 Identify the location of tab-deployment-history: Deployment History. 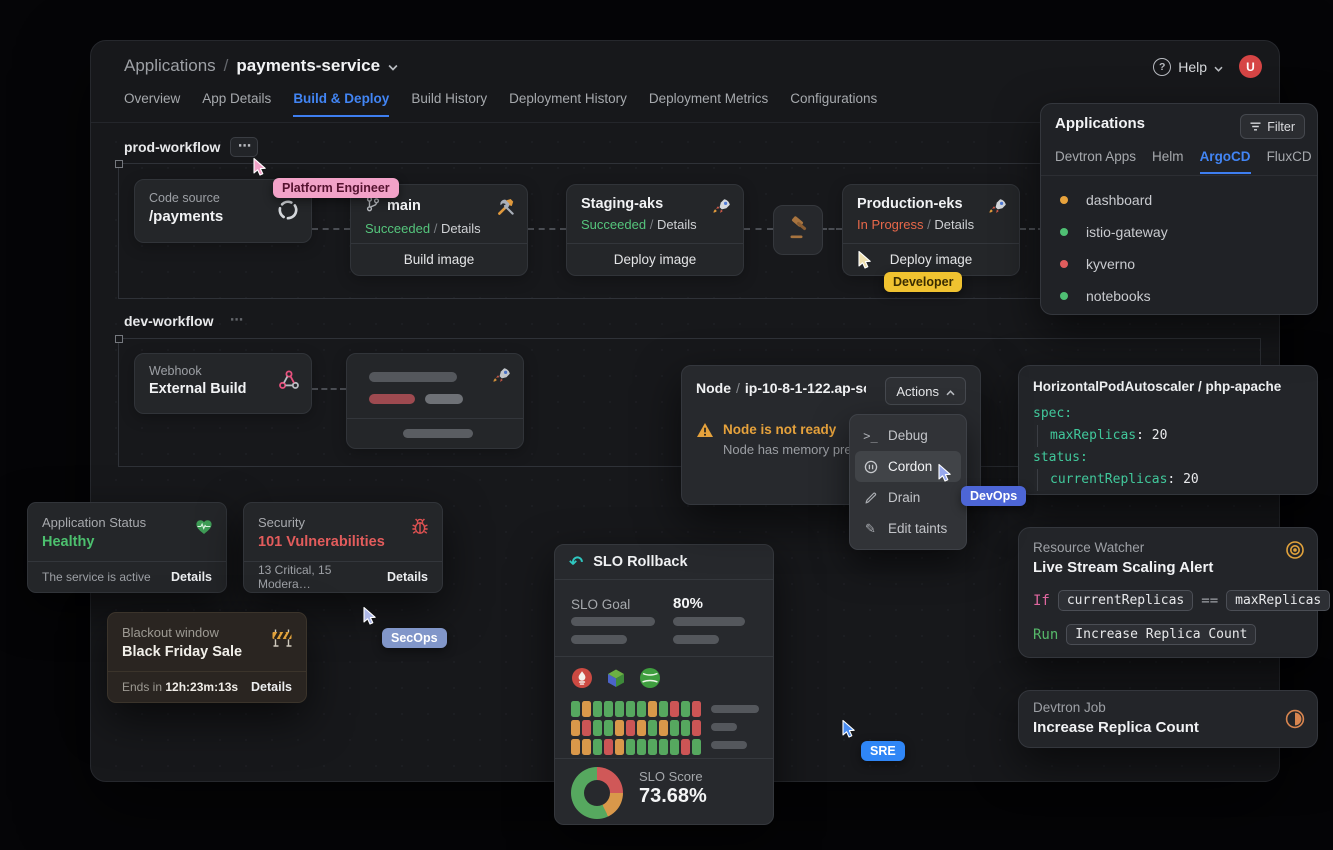
(568, 98).